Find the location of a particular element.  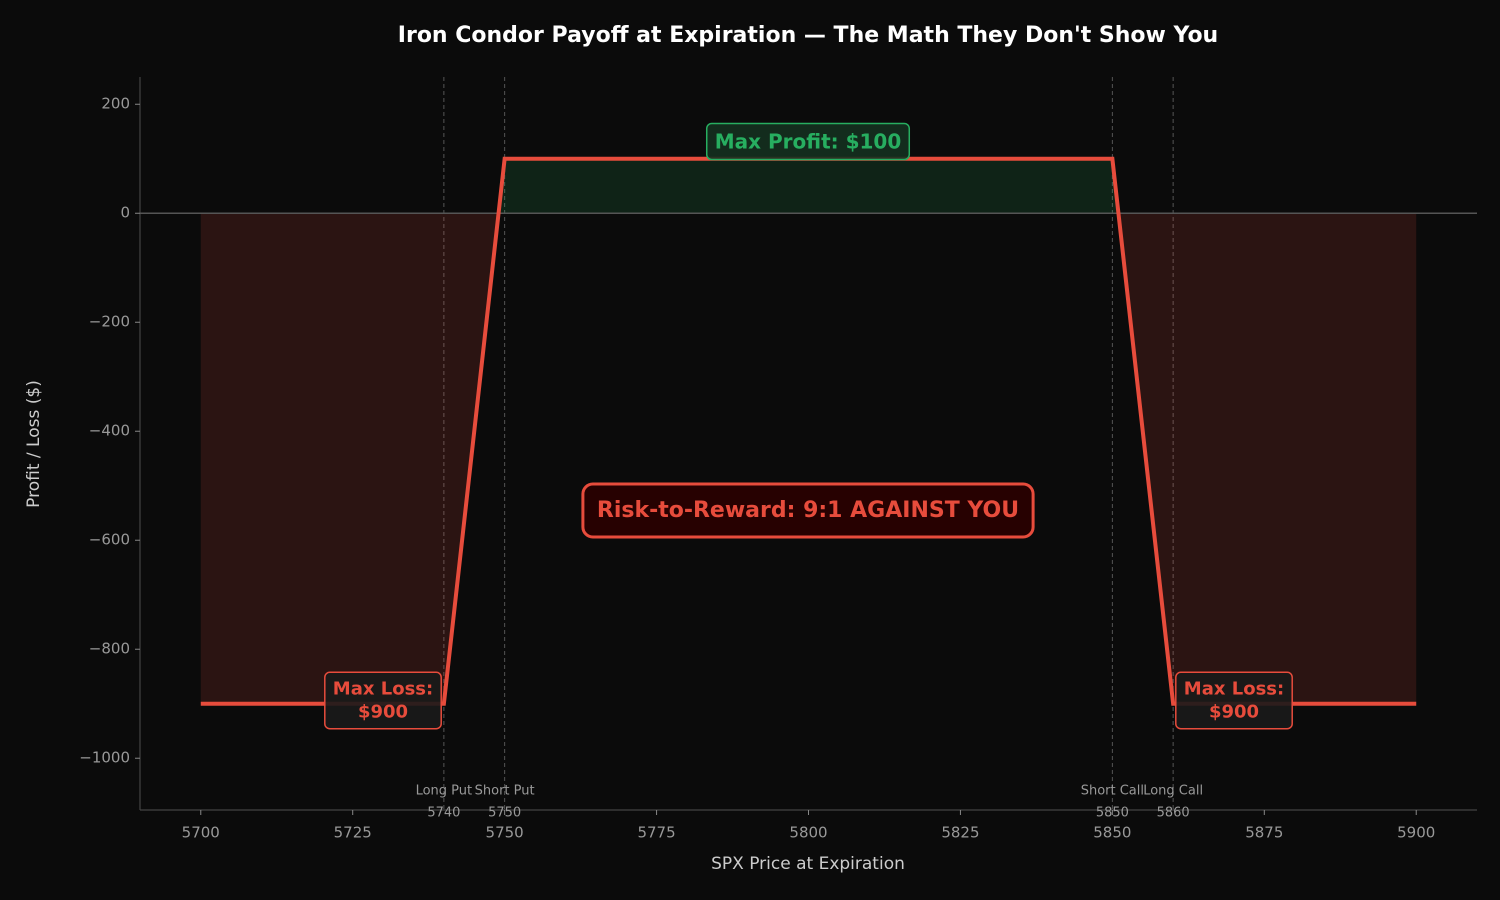

x-tick-label: 5900 is located at coordinates (1416, 833).